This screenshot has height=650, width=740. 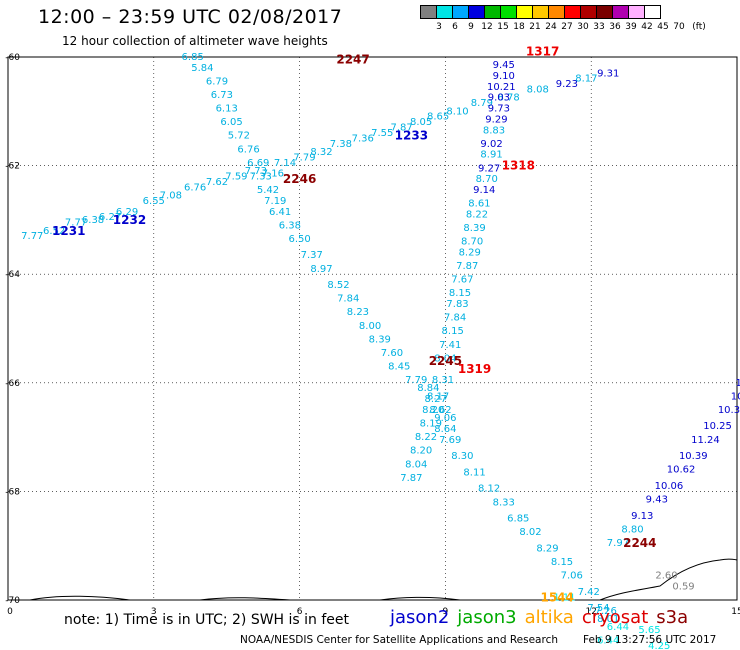 What do you see at coordinates (446, 612) in the screenshot?
I see `x-tick-label-9: 9` at bounding box center [446, 612].